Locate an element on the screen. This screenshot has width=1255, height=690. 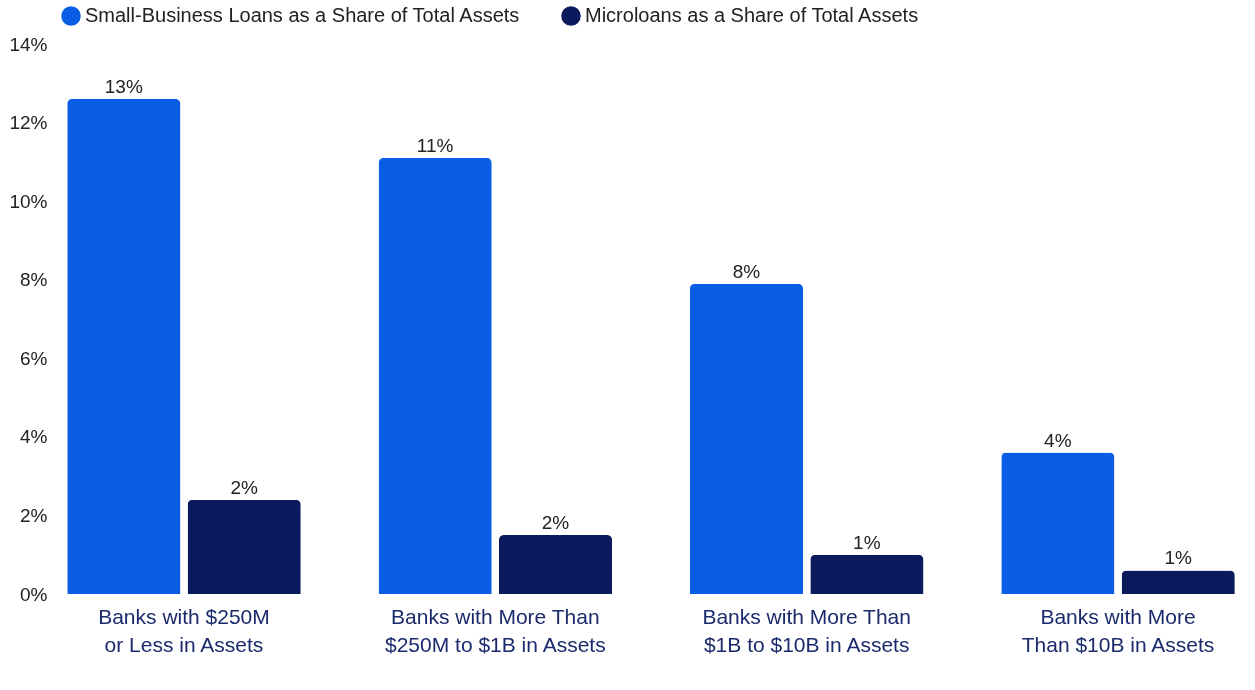
data-label: 13% is located at coordinates (123, 86).